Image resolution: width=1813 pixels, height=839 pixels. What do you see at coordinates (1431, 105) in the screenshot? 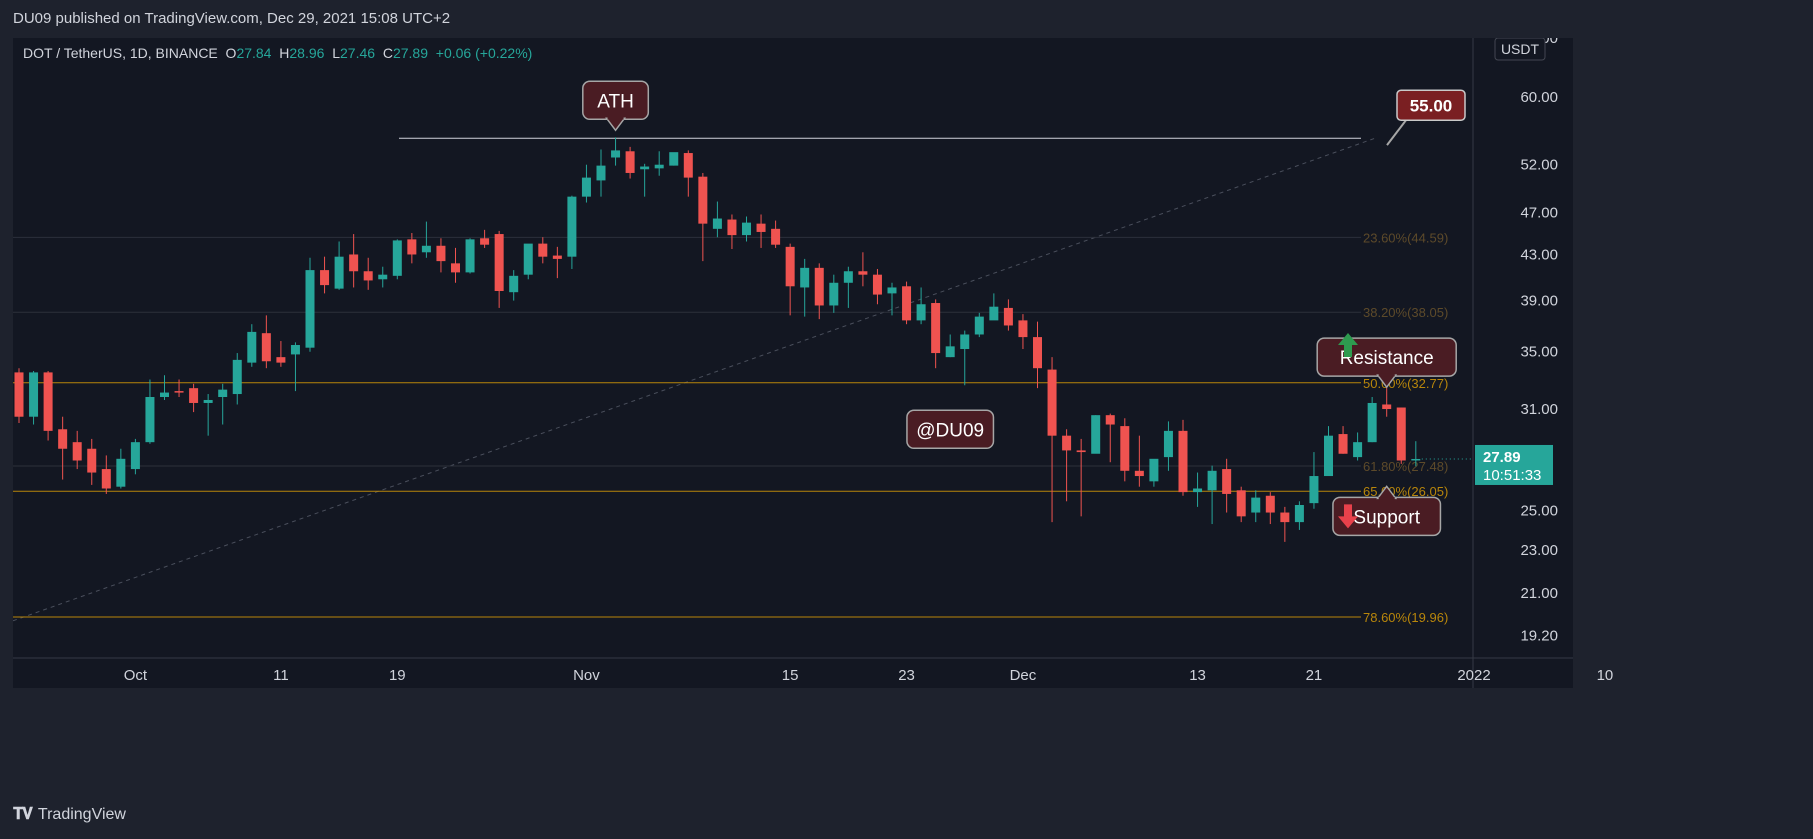
I see `target-price-callout` at bounding box center [1431, 105].